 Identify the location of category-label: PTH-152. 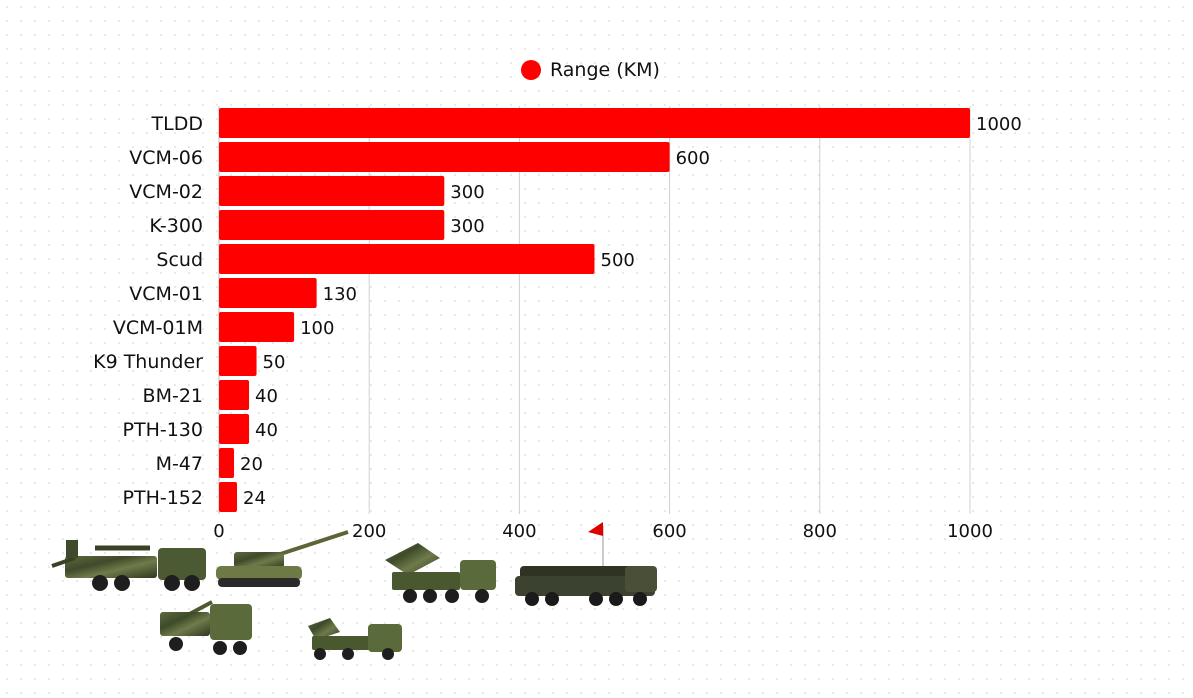
(163, 498).